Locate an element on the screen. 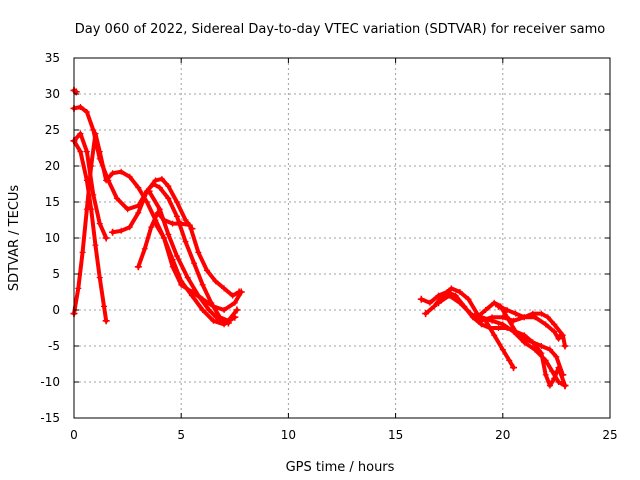 Image resolution: width=640 pixels, height=480 pixels. x-tick-label: 10 is located at coordinates (288, 435).